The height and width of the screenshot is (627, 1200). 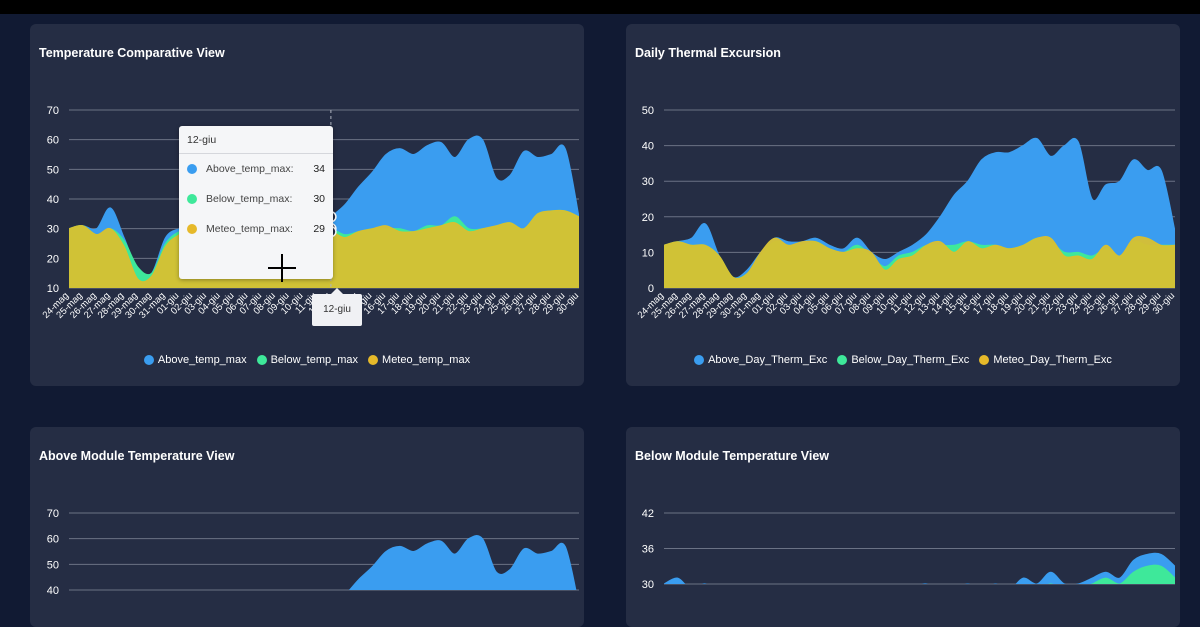 I want to click on axis-pointer-label: 12-giu, so click(x=337, y=307).